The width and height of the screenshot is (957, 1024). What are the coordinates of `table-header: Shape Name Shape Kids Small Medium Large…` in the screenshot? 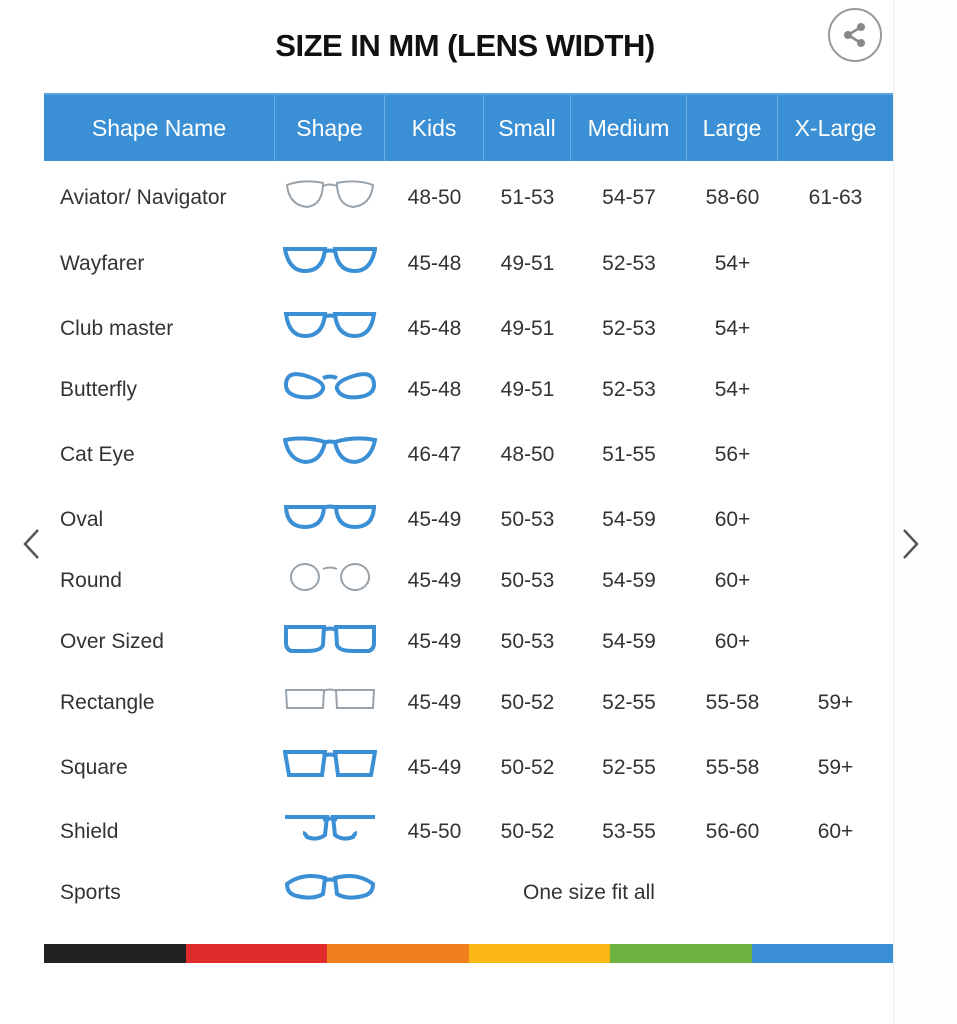 It's located at (468, 127).